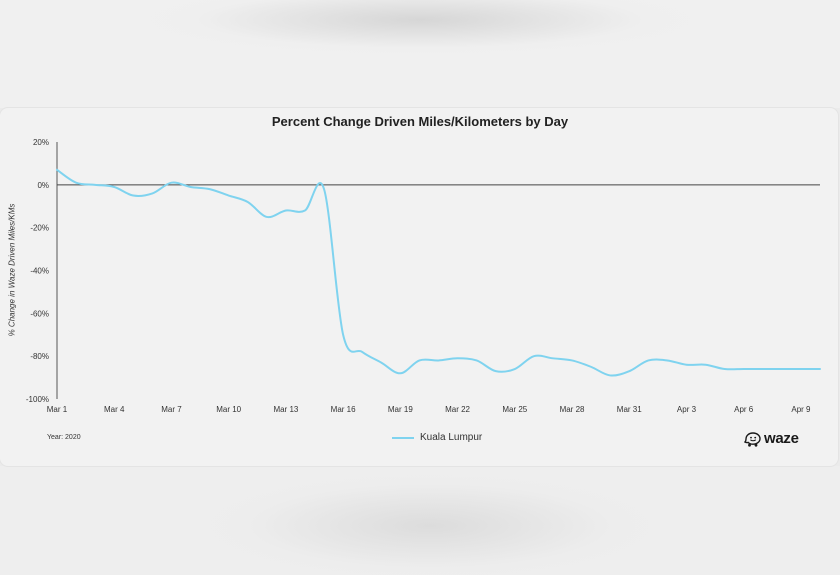  Describe the element at coordinates (285, 409) in the screenshot. I see `x-tick-label: Mar 13` at that location.